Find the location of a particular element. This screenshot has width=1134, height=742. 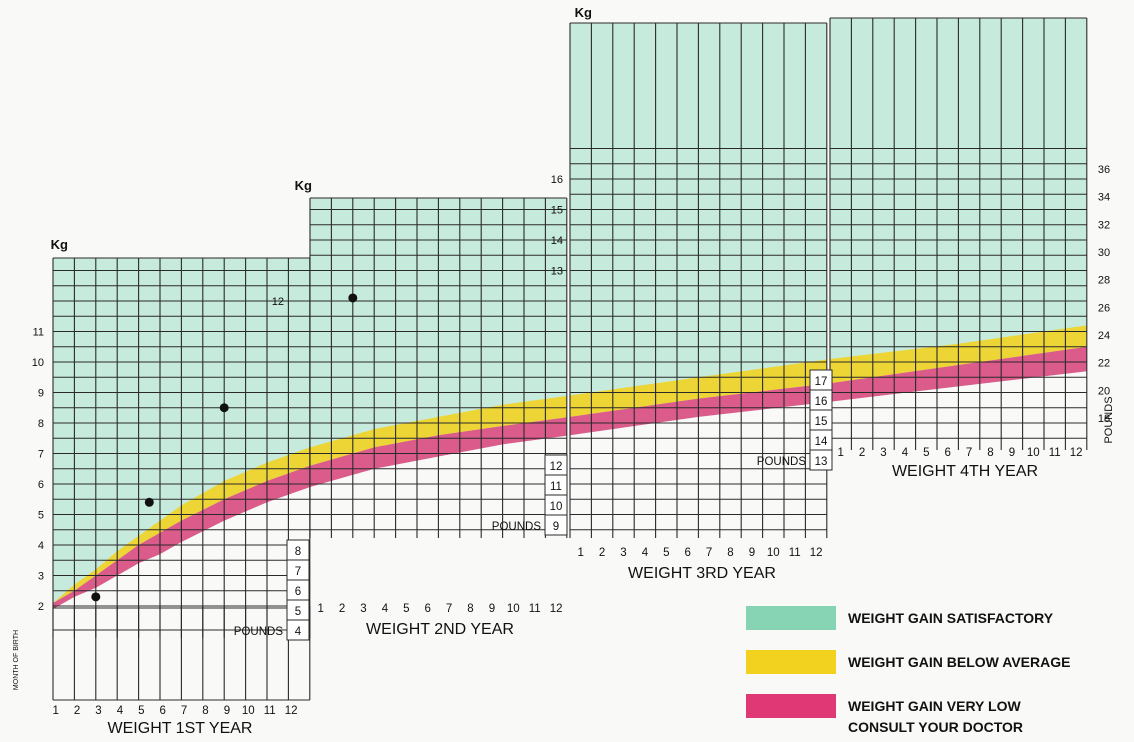

kg-tick-label: 7 is located at coordinates (41, 455).